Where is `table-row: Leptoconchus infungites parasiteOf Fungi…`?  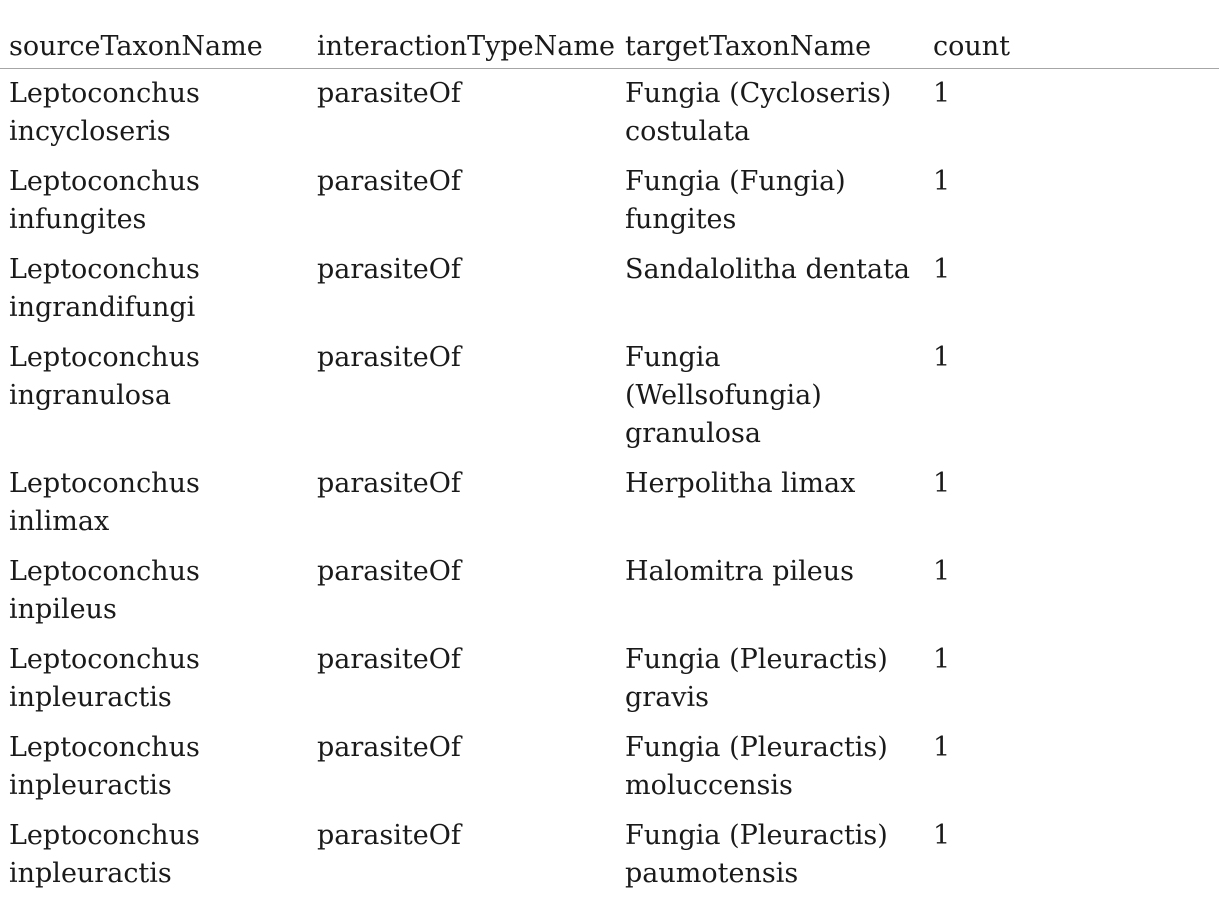
table-row: Leptoconchus infungites parasiteOf Fungi… is located at coordinates (609, 201).